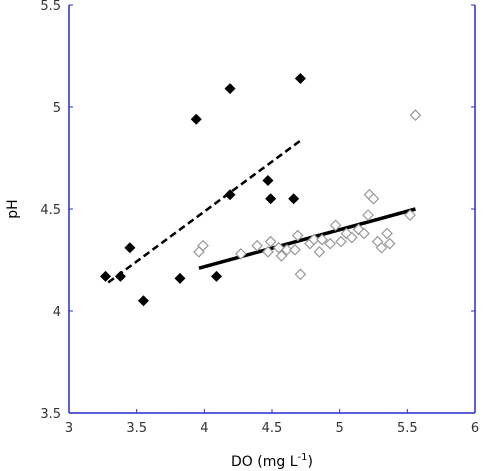 This screenshot has width=484, height=471. What do you see at coordinates (340, 428) in the screenshot?
I see `x-tick-label: 5` at bounding box center [340, 428].